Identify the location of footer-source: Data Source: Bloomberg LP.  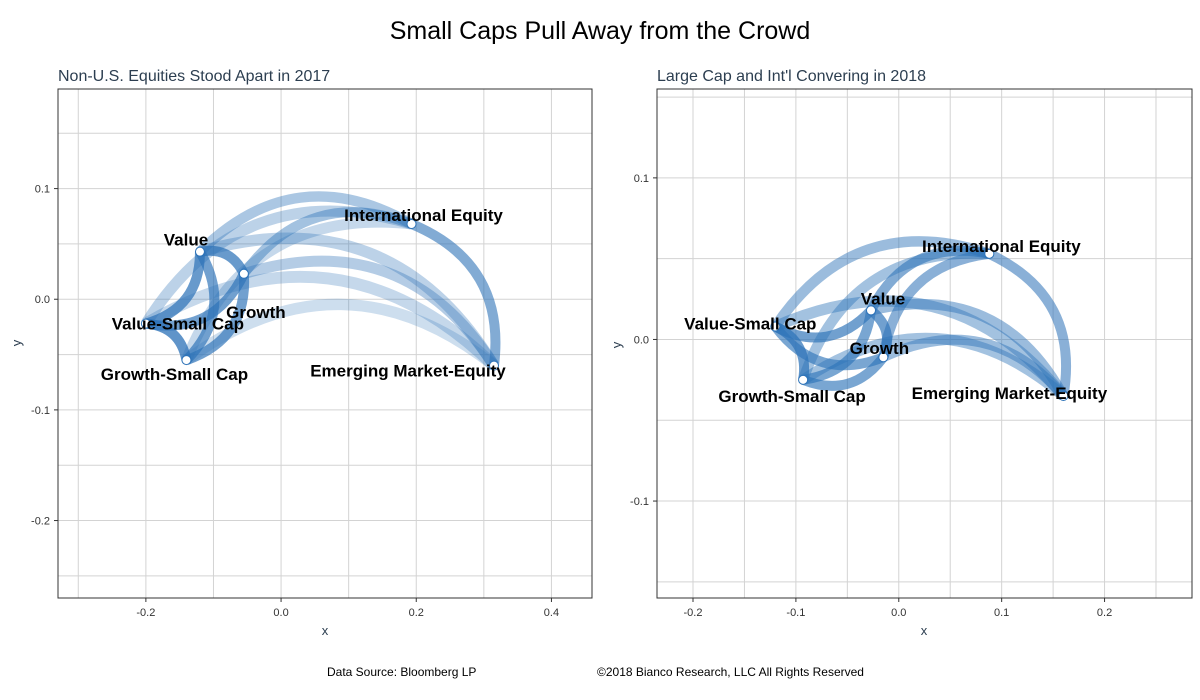
(401, 672).